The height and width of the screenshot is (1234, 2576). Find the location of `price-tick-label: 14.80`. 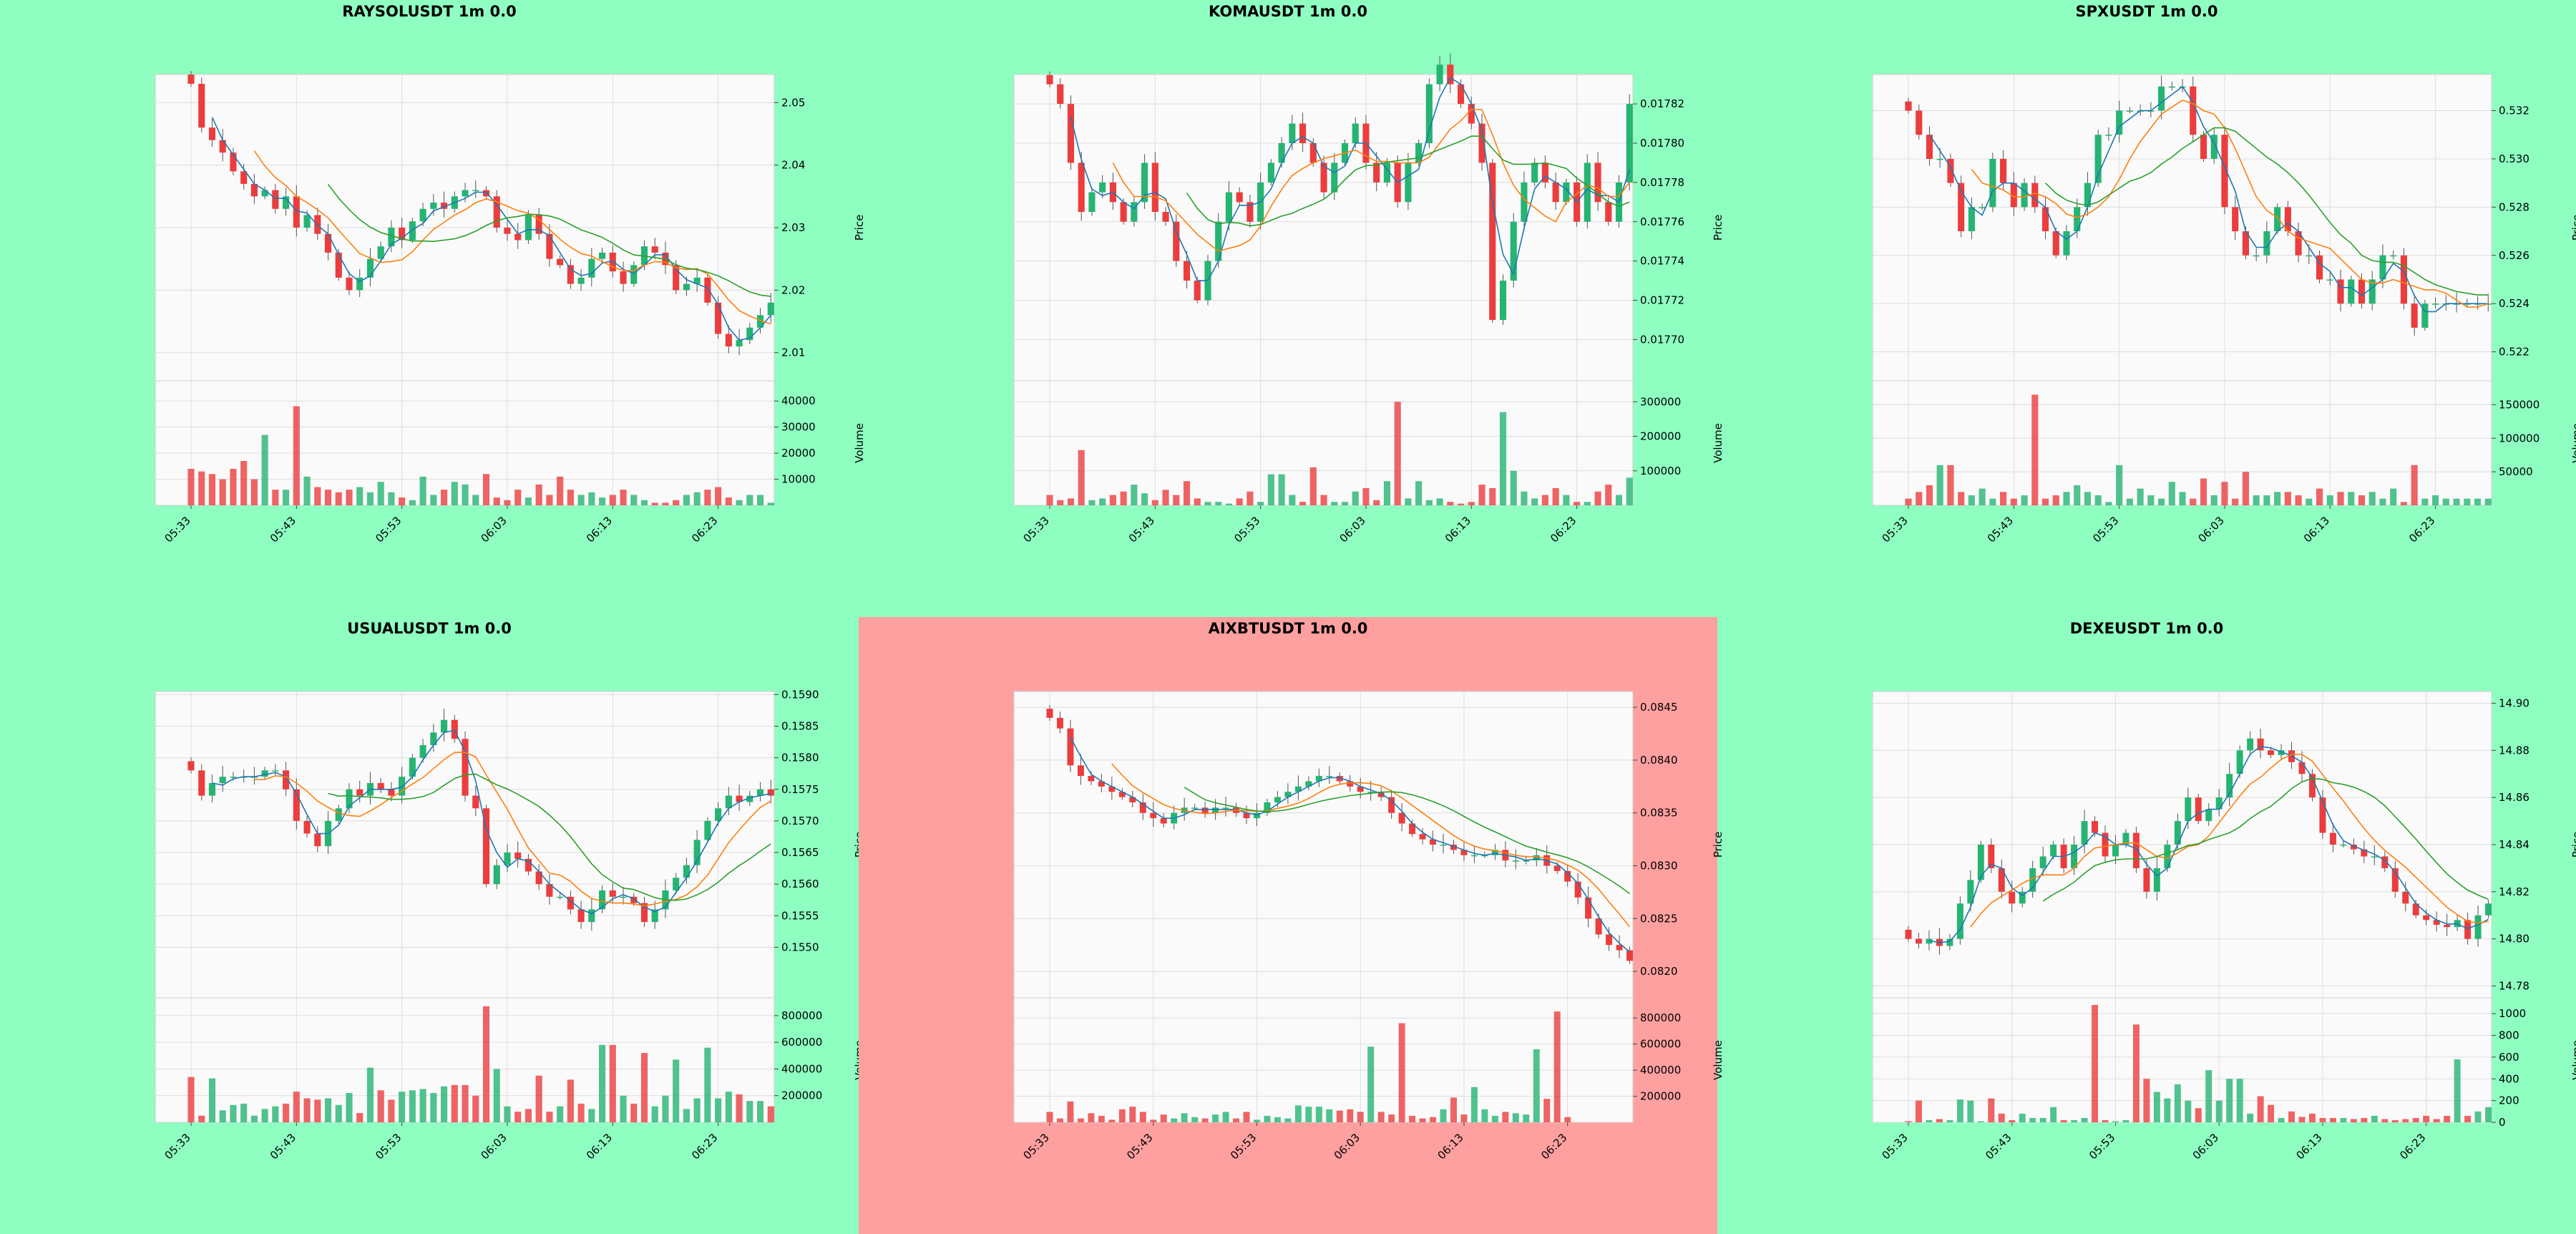

price-tick-label: 14.80 is located at coordinates (2514, 940).